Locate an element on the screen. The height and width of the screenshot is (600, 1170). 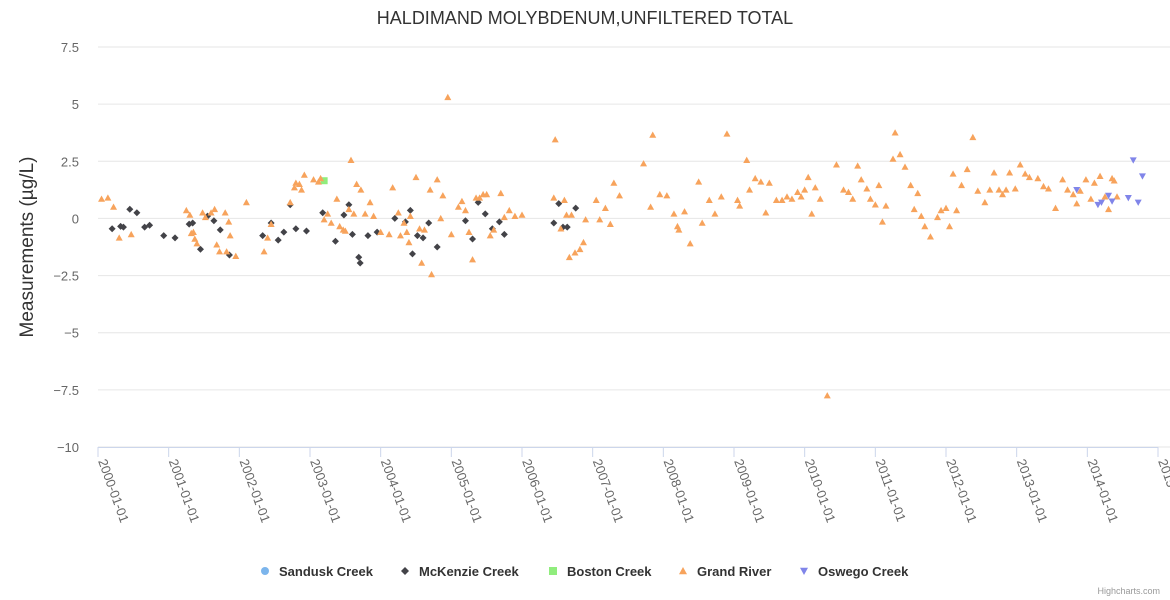
legend-item-sandusk-creek: Sandusk Creek is located at coordinates (317, 571).